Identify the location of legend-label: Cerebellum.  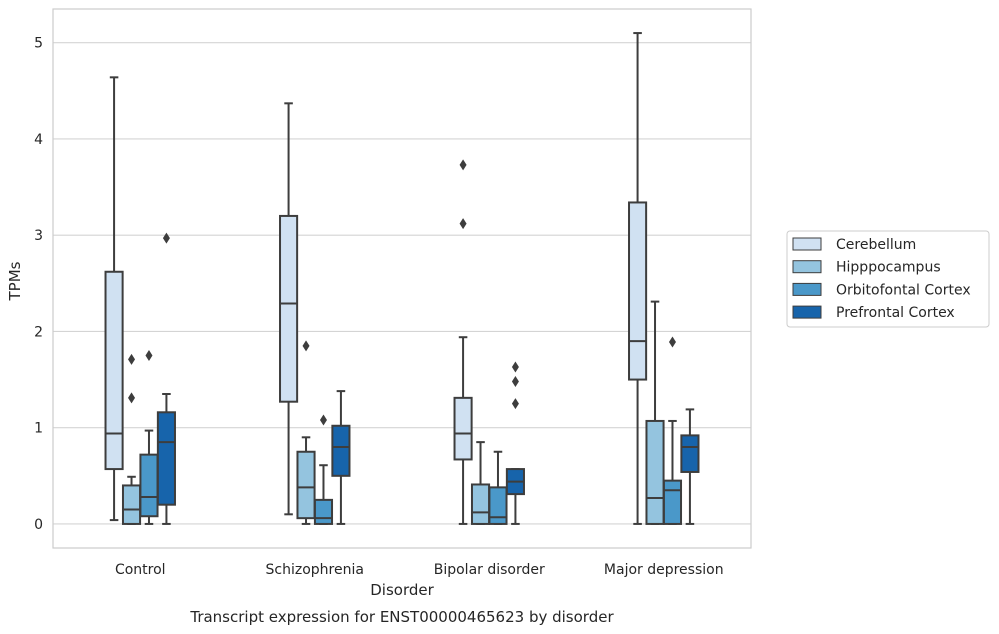
(876, 245).